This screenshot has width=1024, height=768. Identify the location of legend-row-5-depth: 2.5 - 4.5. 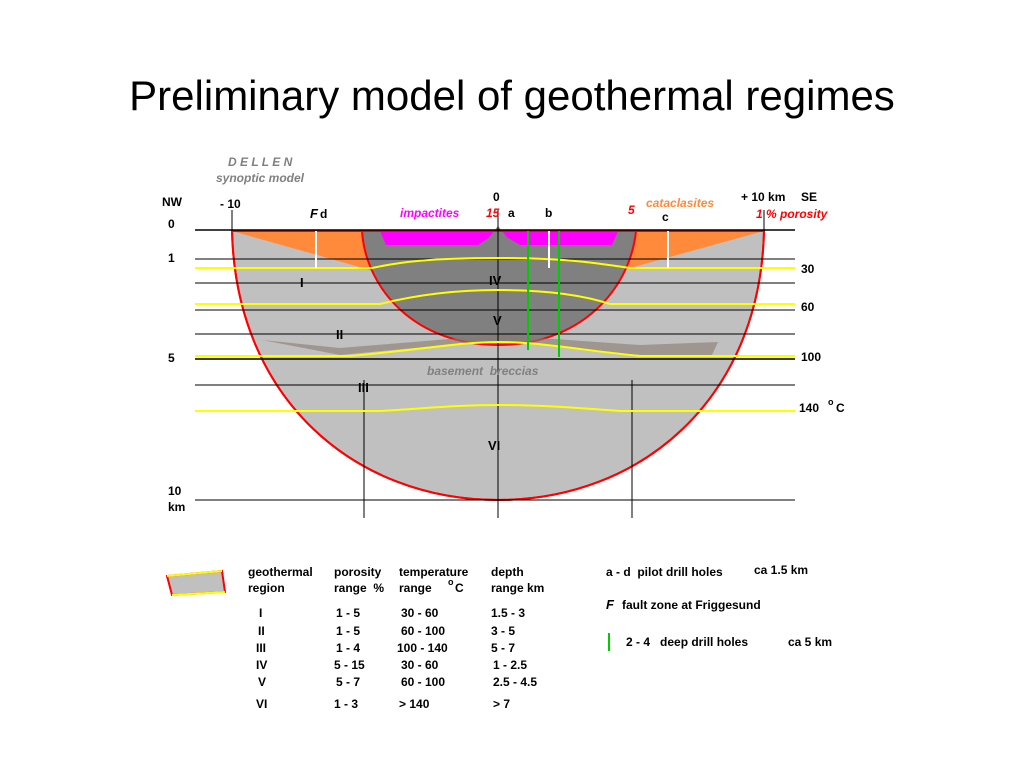
(515, 682).